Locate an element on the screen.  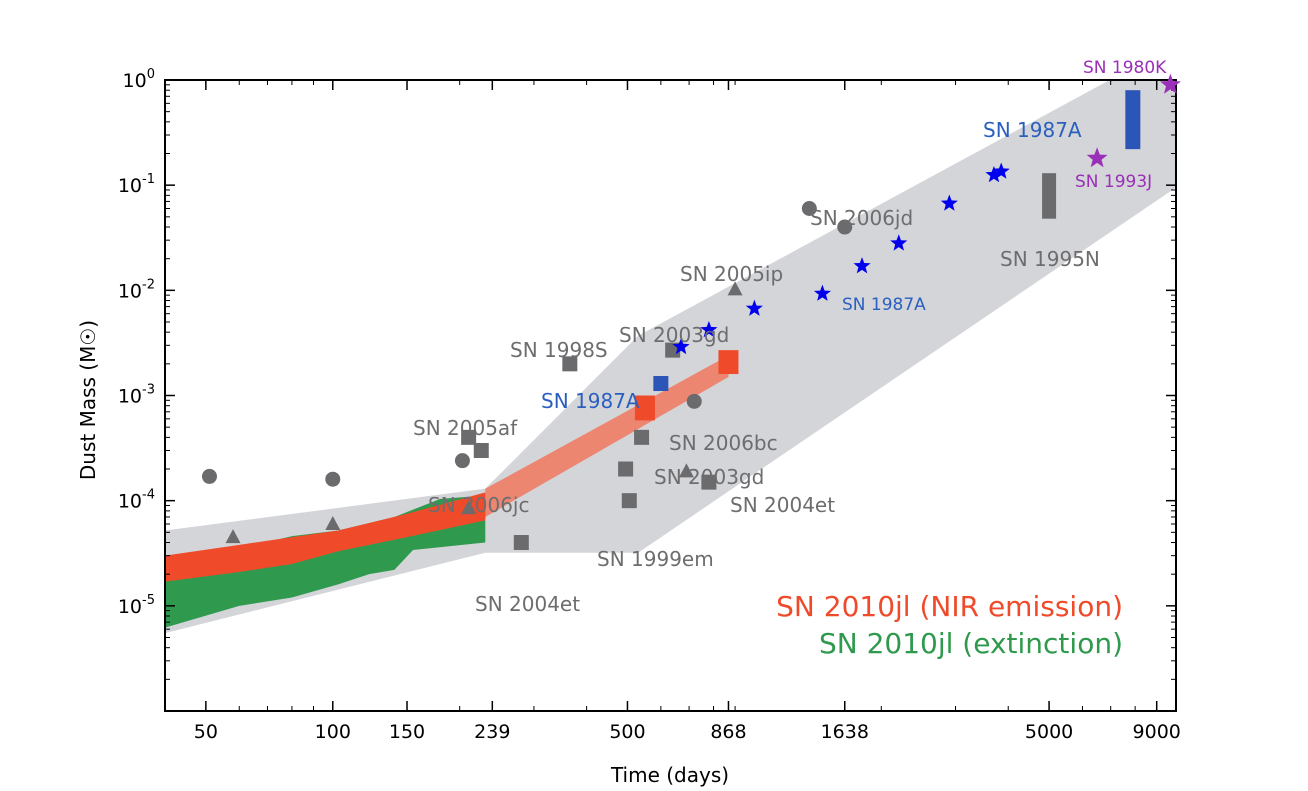
sn1995n-bar is located at coordinates (1049, 196).